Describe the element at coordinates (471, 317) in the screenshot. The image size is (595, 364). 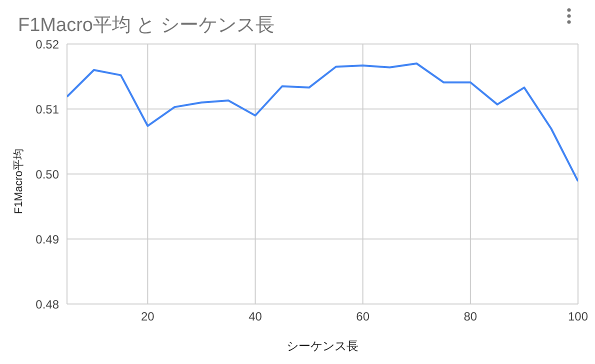
I see `x-tick-label: 80` at that location.